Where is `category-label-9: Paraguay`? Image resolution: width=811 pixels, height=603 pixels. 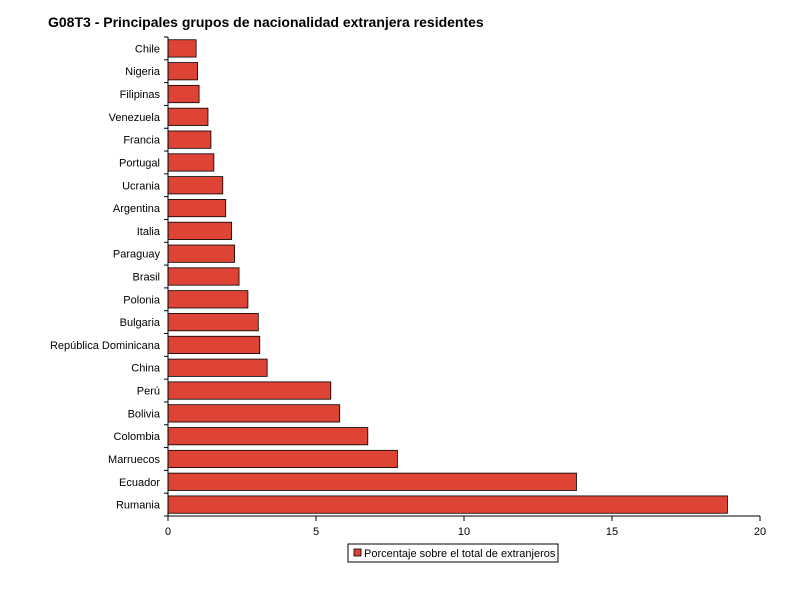 category-label-9: Paraguay is located at coordinates (137, 255).